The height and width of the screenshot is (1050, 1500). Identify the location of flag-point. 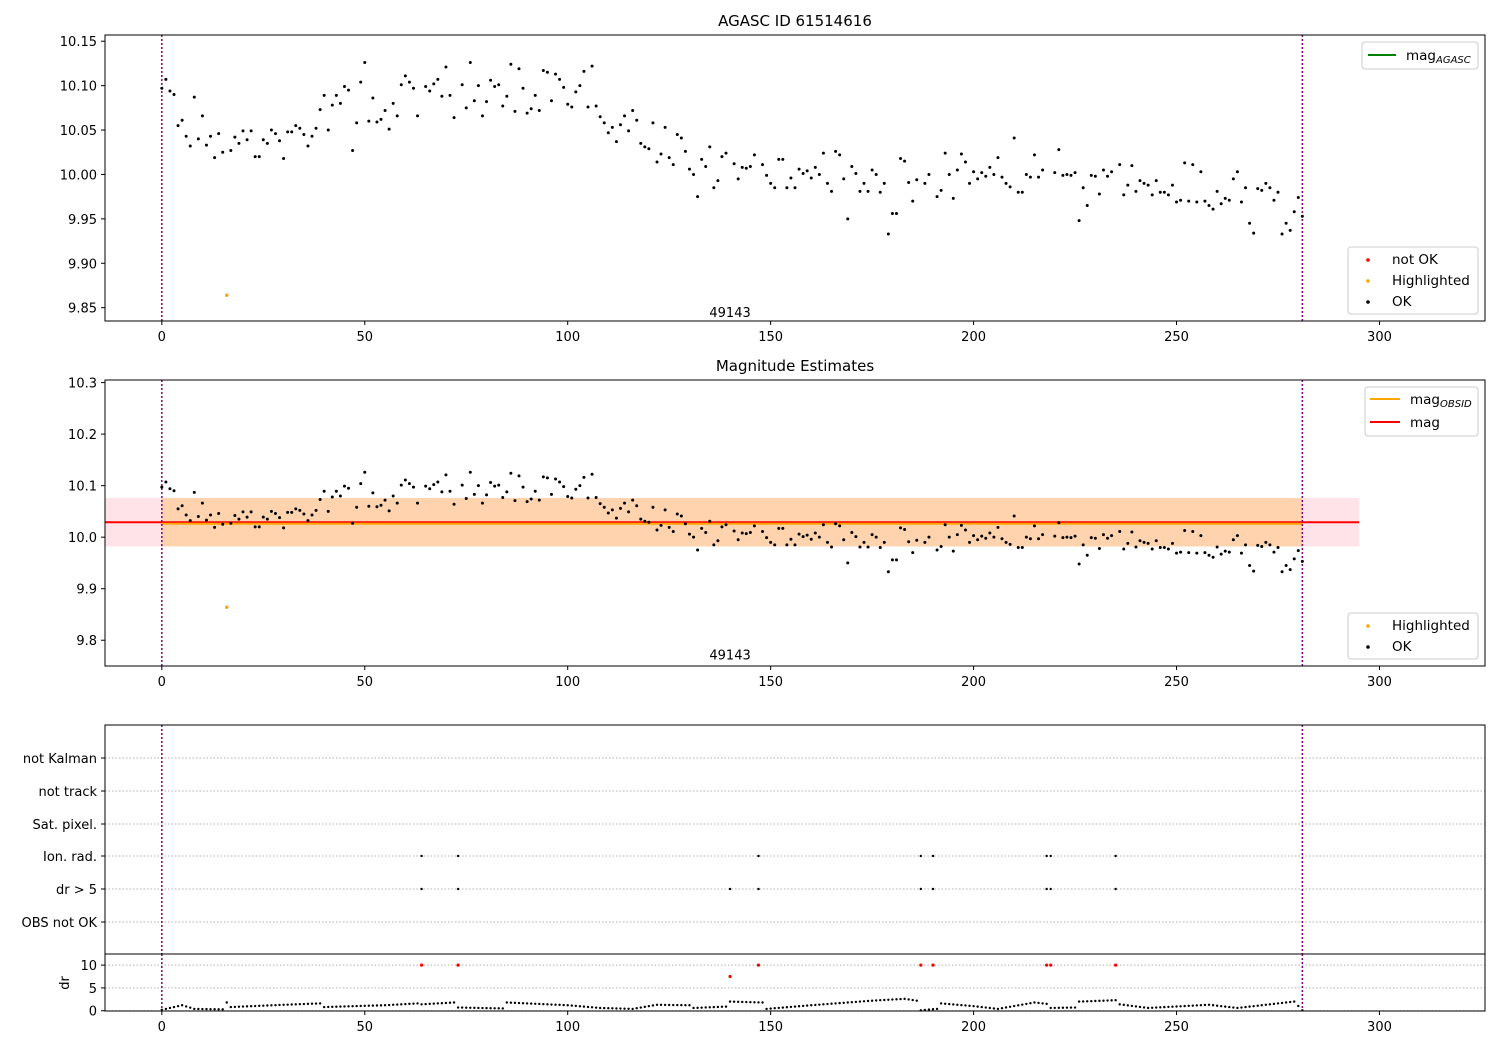
(921, 889).